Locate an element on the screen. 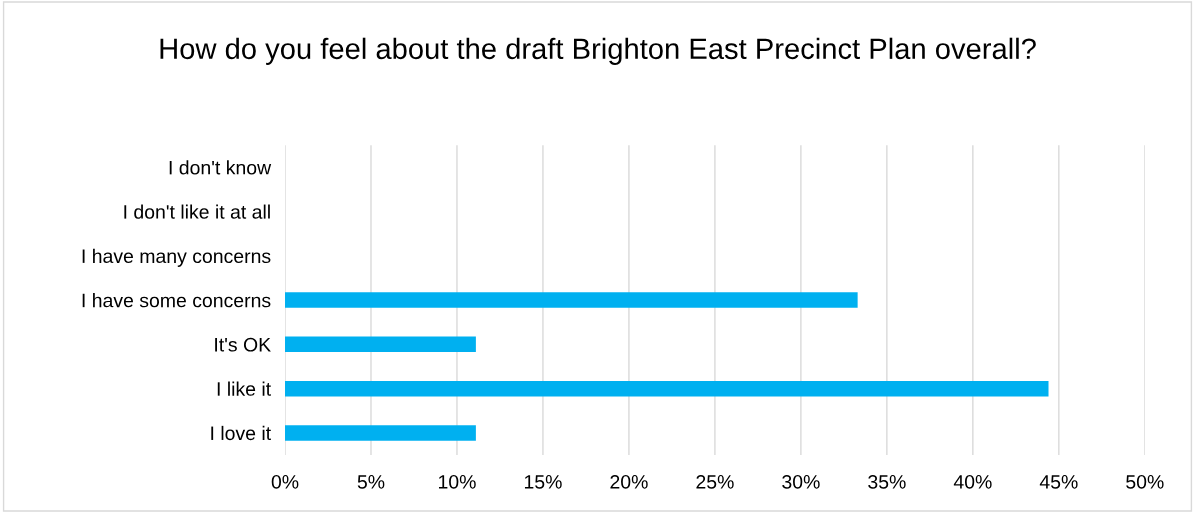  y-tick-label: I don't know is located at coordinates (220, 167).